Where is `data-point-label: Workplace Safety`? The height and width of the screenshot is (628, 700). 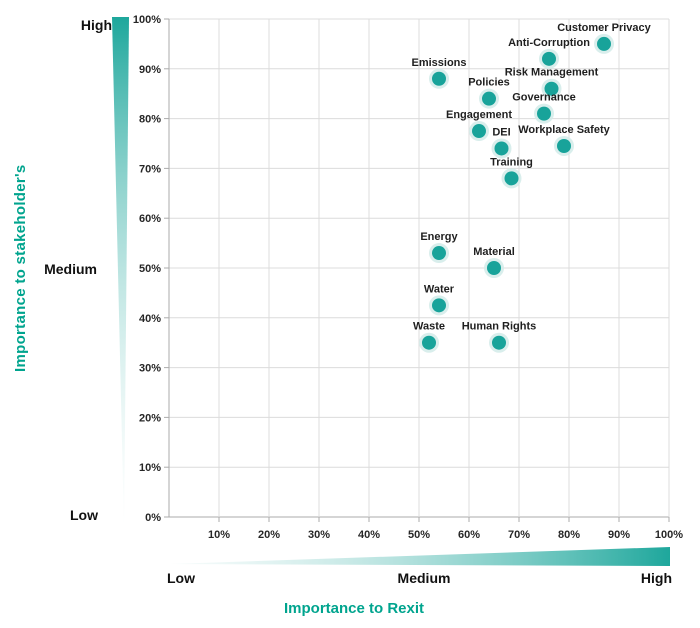
data-point-label: Workplace Safety is located at coordinates (564, 130).